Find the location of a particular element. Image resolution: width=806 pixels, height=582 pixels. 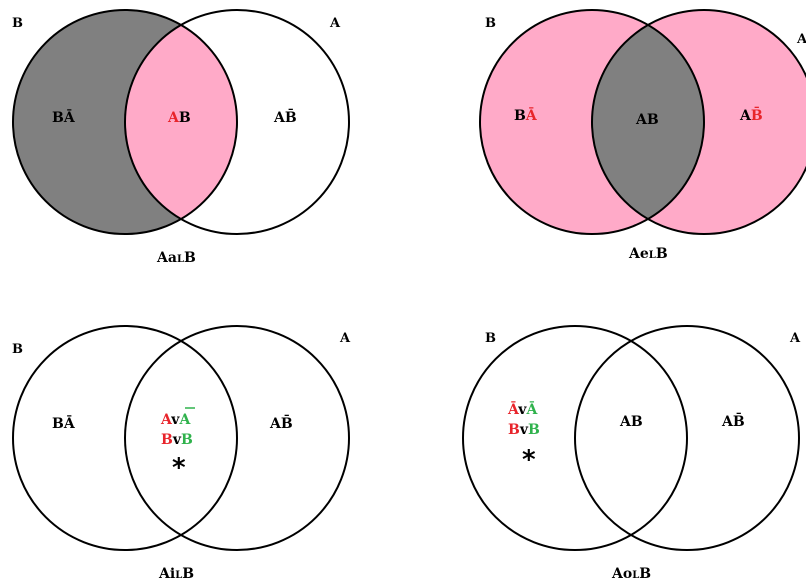

diagram-caption: AeLB is located at coordinates (648, 254).